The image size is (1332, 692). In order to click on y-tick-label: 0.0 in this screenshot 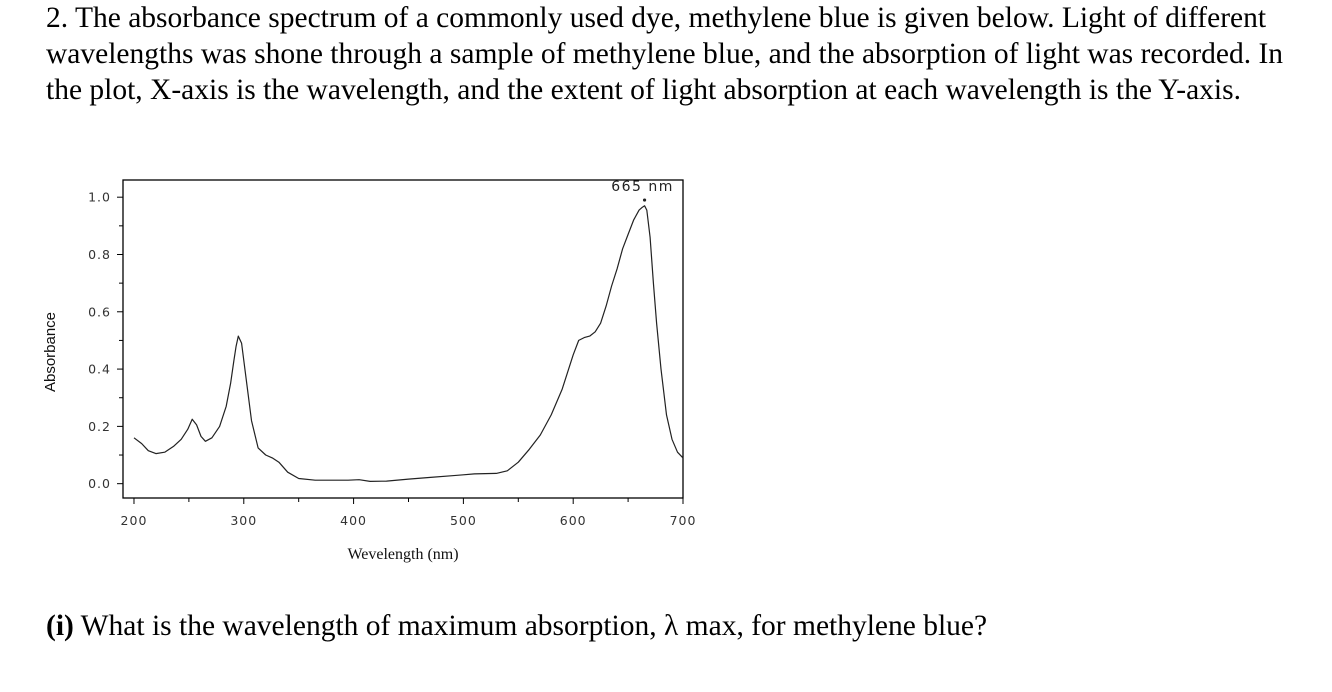, I will do `click(99, 483)`.